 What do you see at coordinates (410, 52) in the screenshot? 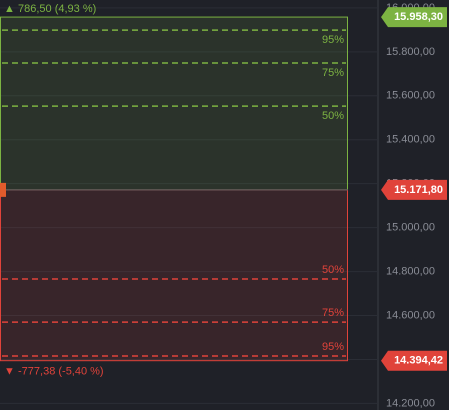
I see `y-tick-label: 15.800,00` at bounding box center [410, 52].